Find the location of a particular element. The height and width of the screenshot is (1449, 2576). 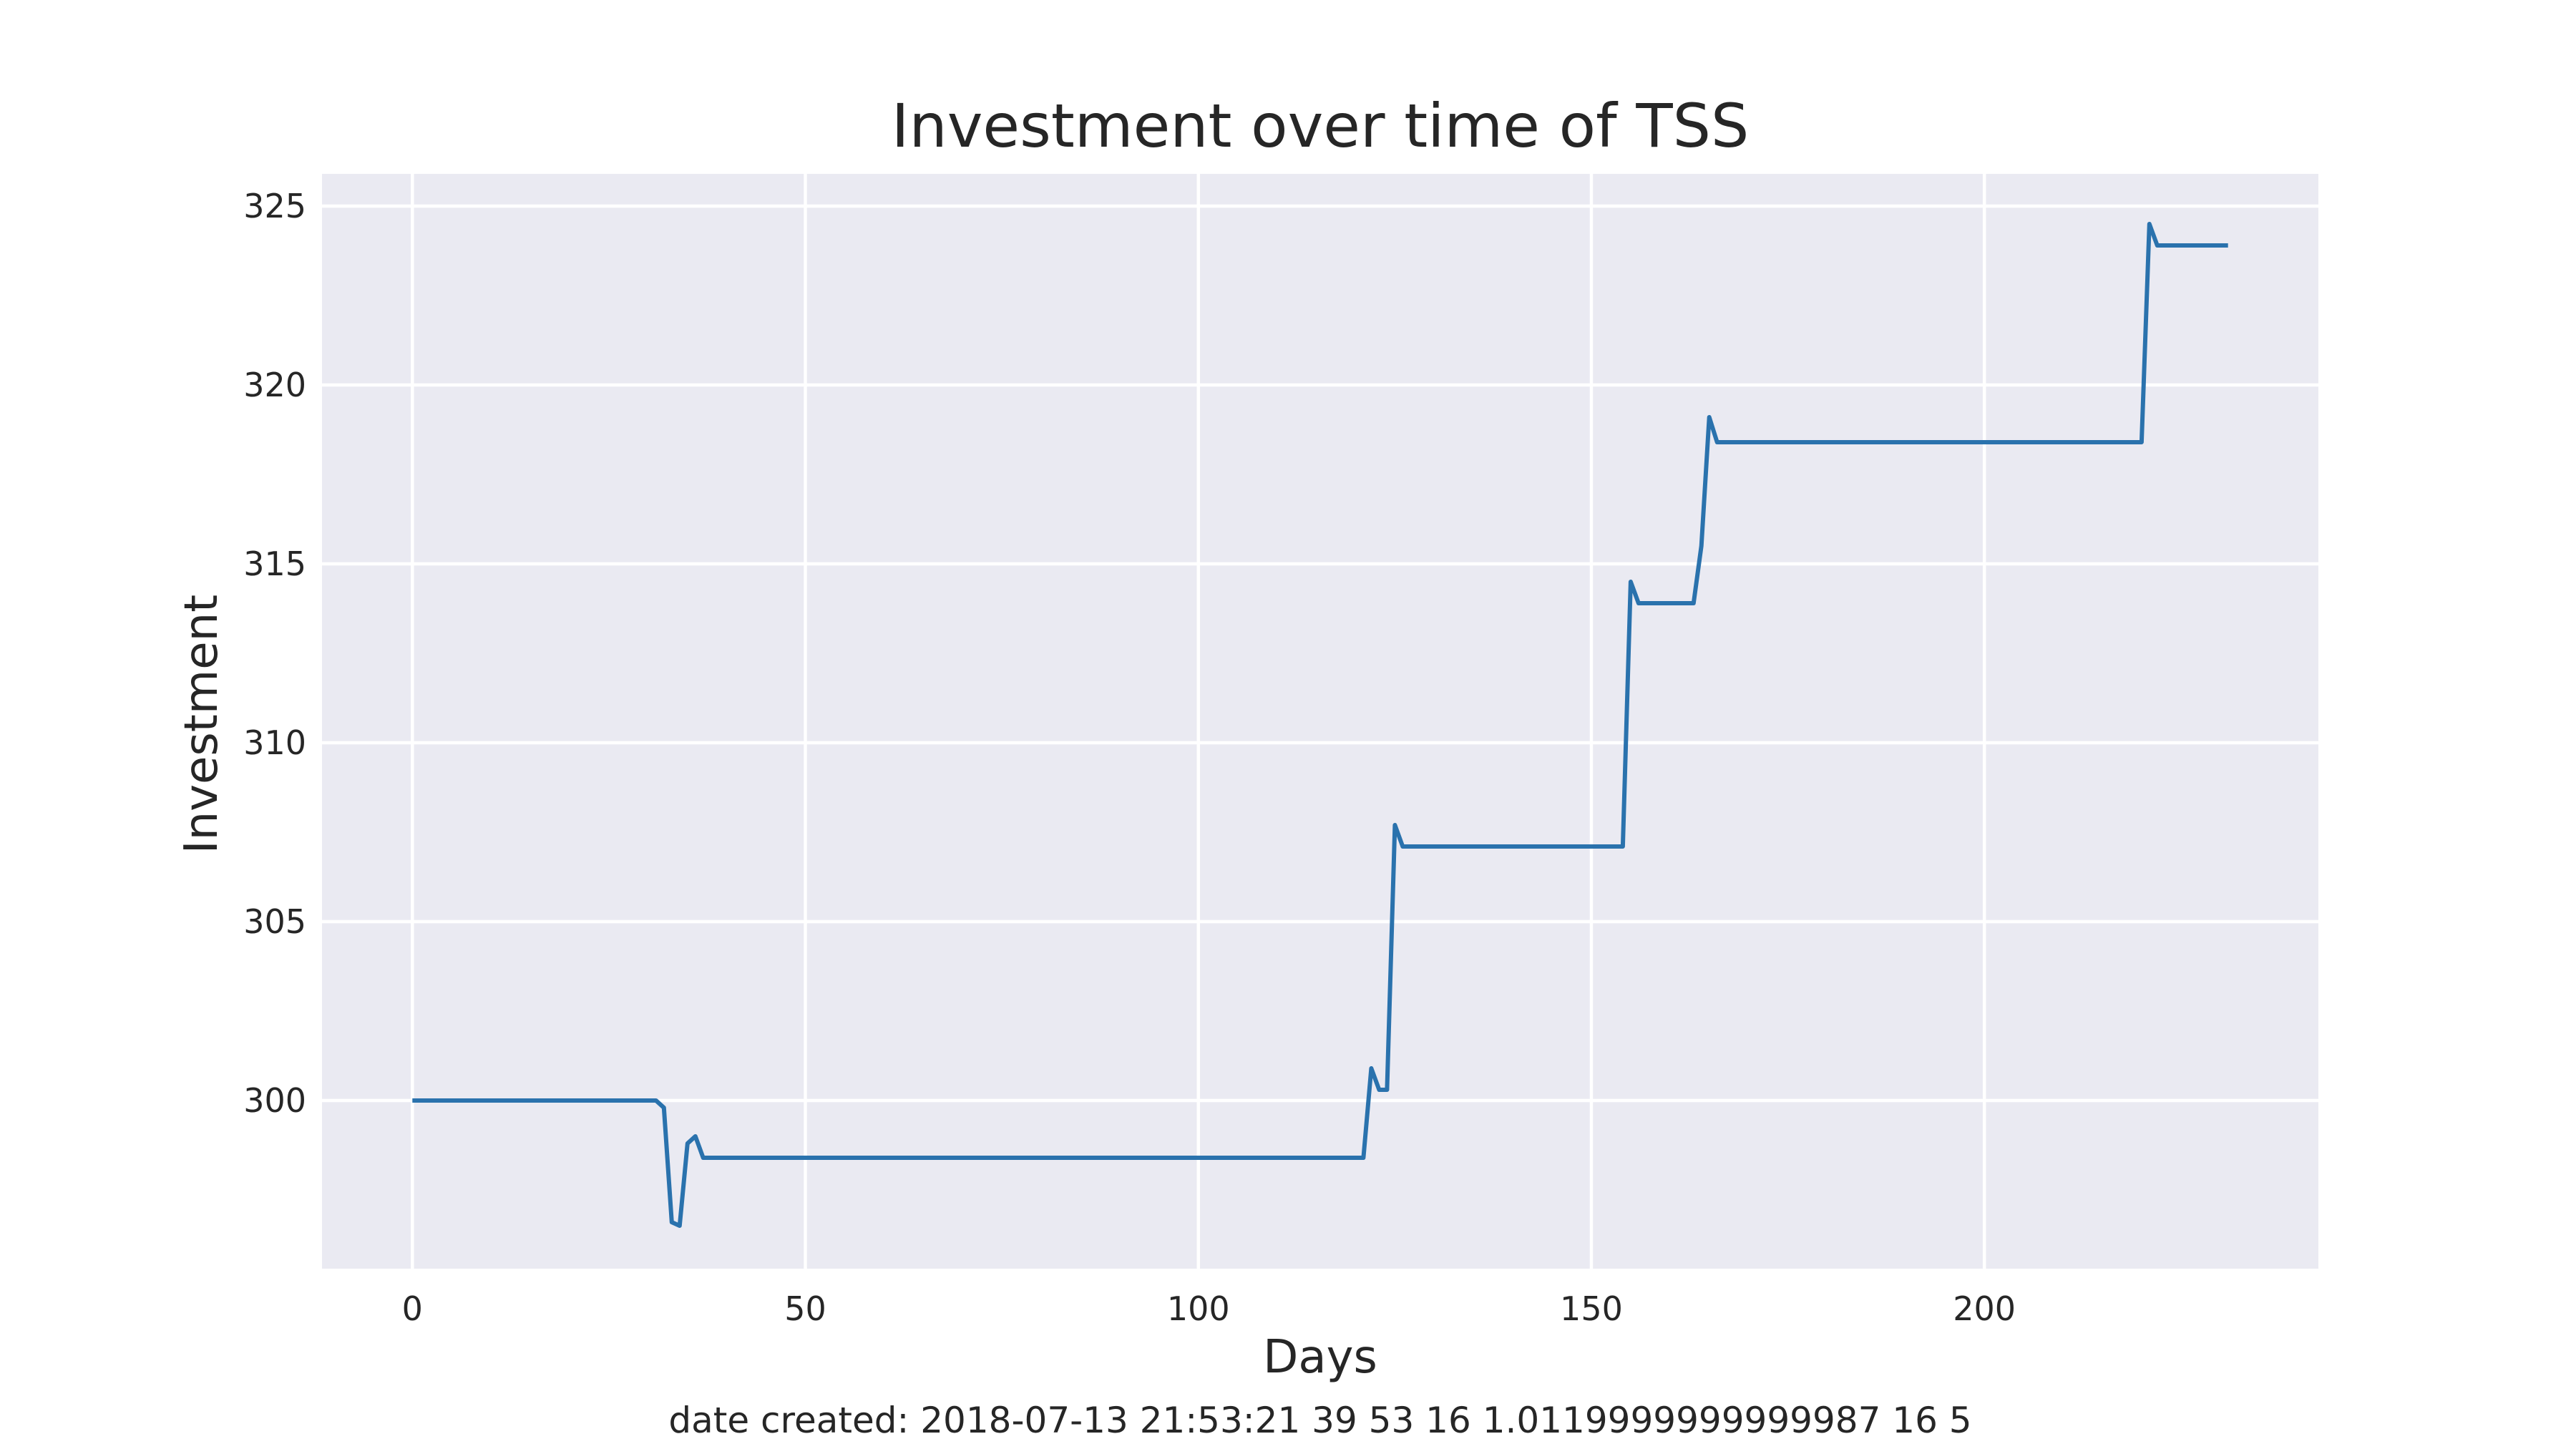

y-tick-label: 325 is located at coordinates (274, 206).